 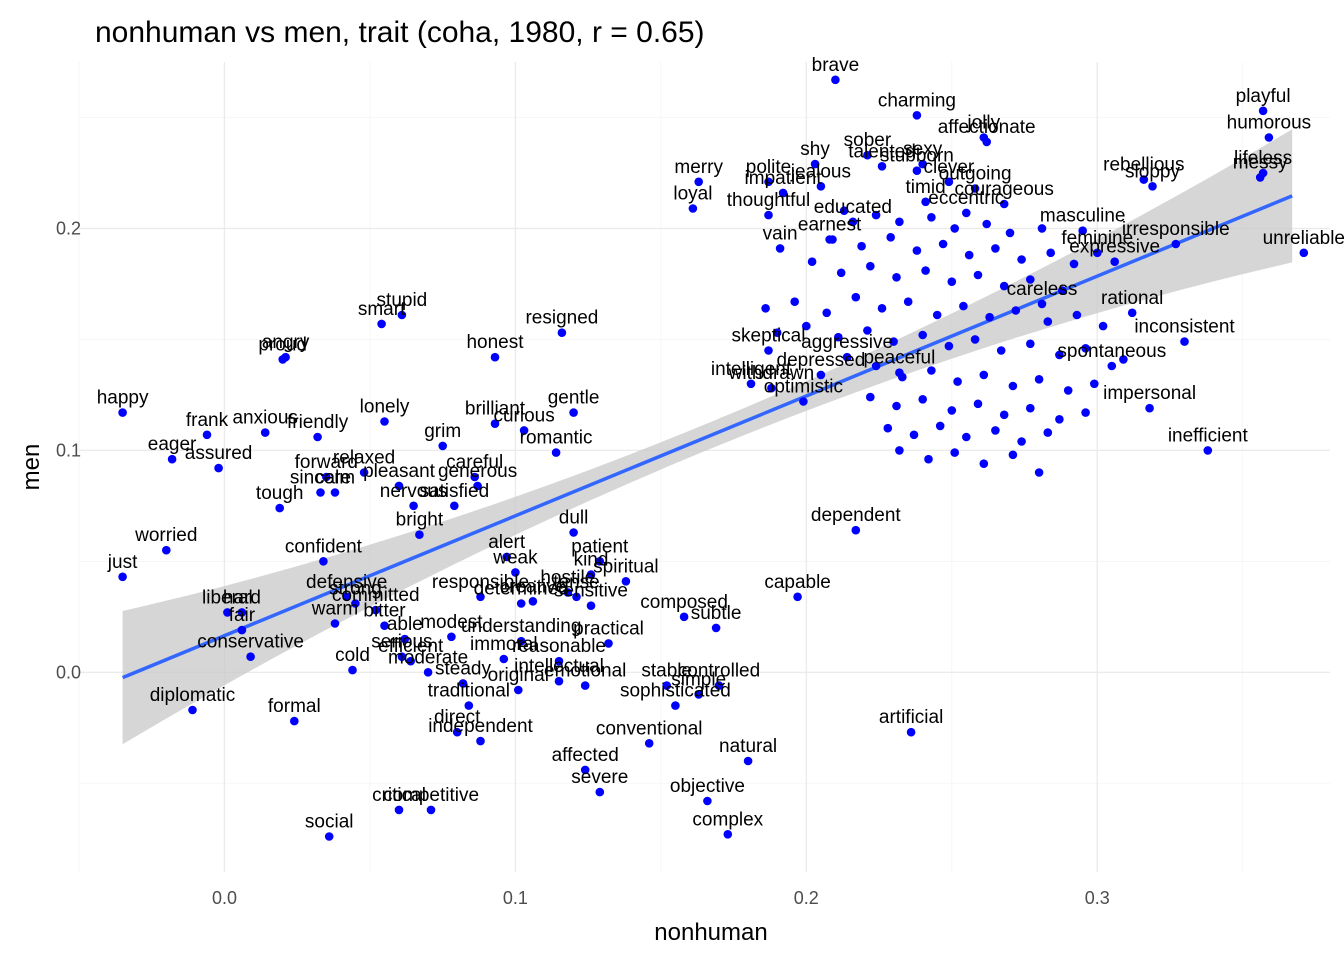 I want to click on point-label: inefficient, so click(x=1208, y=435).